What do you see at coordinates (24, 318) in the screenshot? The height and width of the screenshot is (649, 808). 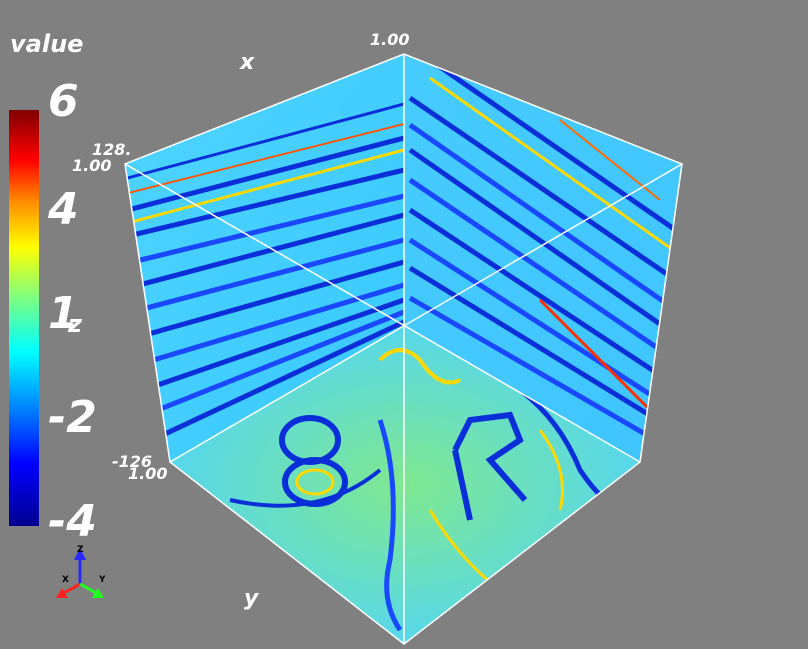 I see `colorbar` at bounding box center [24, 318].